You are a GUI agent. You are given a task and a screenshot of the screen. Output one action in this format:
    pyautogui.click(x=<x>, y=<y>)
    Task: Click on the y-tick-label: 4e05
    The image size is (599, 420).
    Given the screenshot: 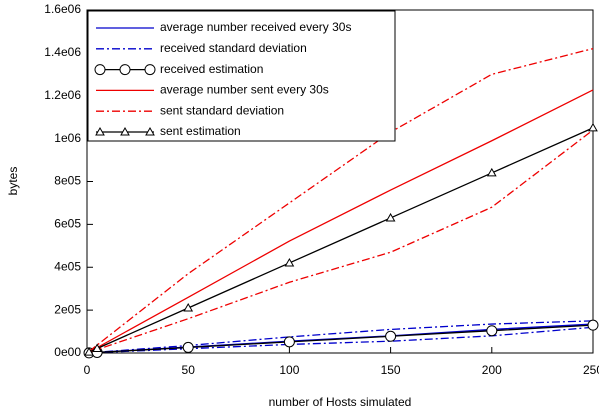 What is the action you would take?
    pyautogui.click(x=67, y=266)
    